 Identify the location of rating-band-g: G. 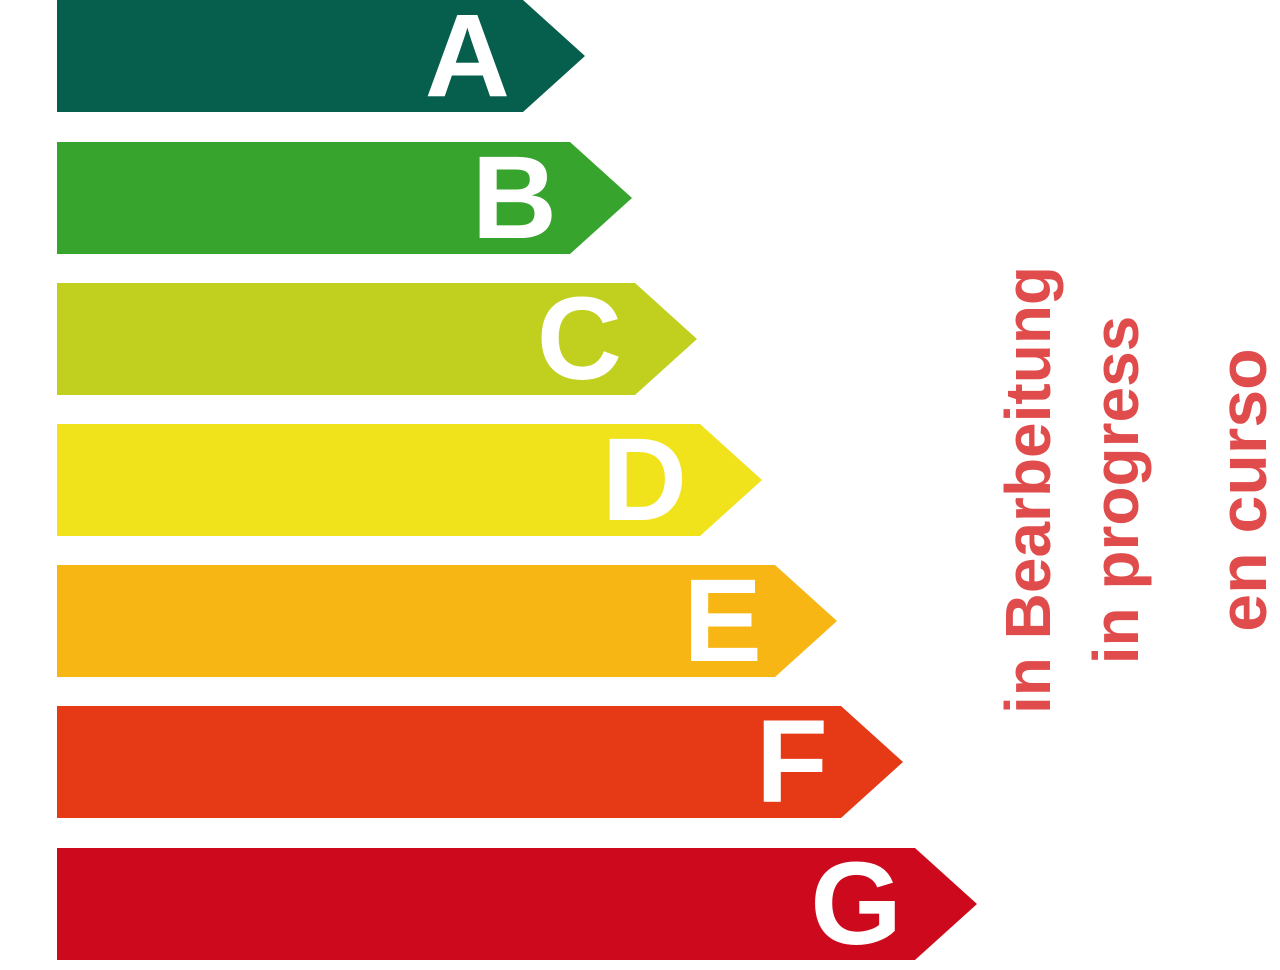
(517, 904).